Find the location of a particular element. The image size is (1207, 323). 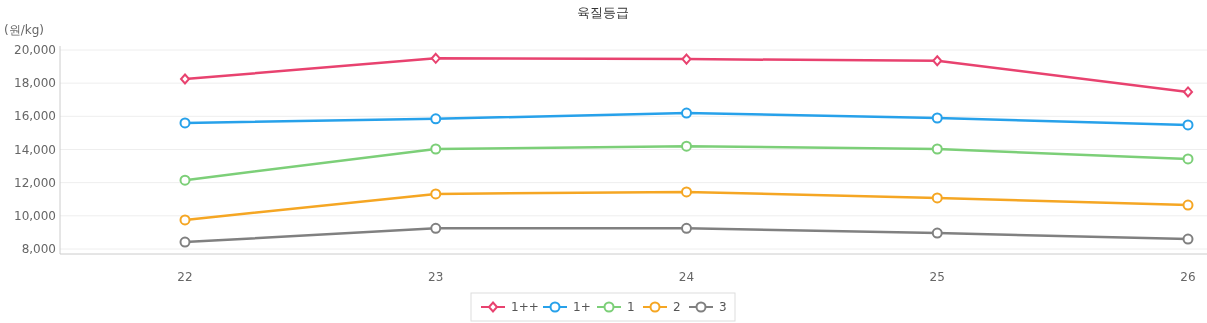

y-tick-label: 12,000 is located at coordinates (35, 182).